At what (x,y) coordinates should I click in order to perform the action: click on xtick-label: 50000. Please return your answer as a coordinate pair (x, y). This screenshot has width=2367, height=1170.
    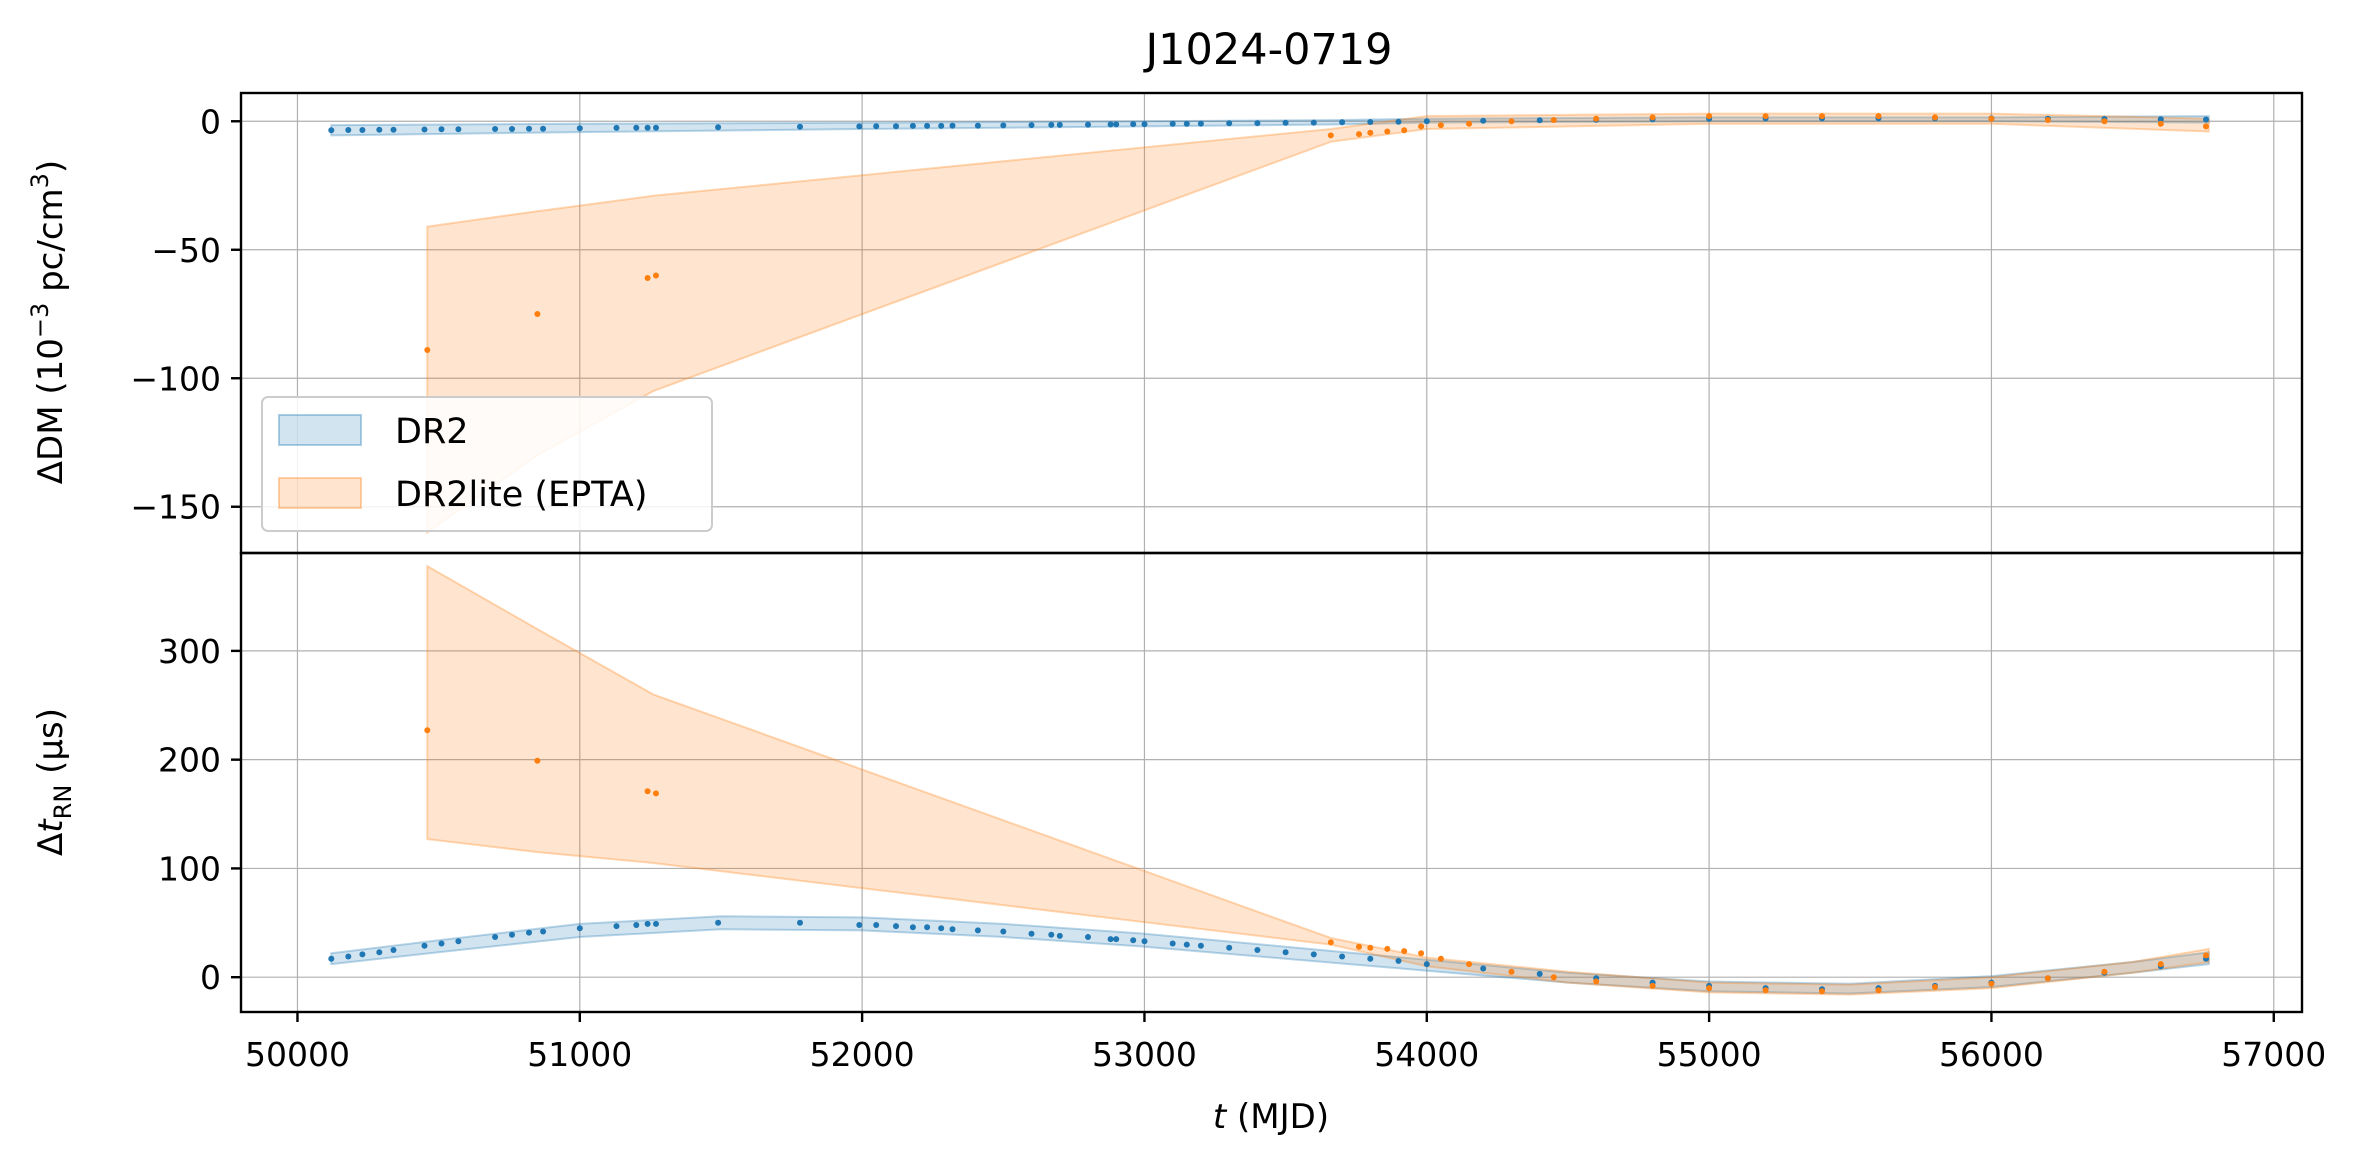
    Looking at the image, I should click on (297, 1054).